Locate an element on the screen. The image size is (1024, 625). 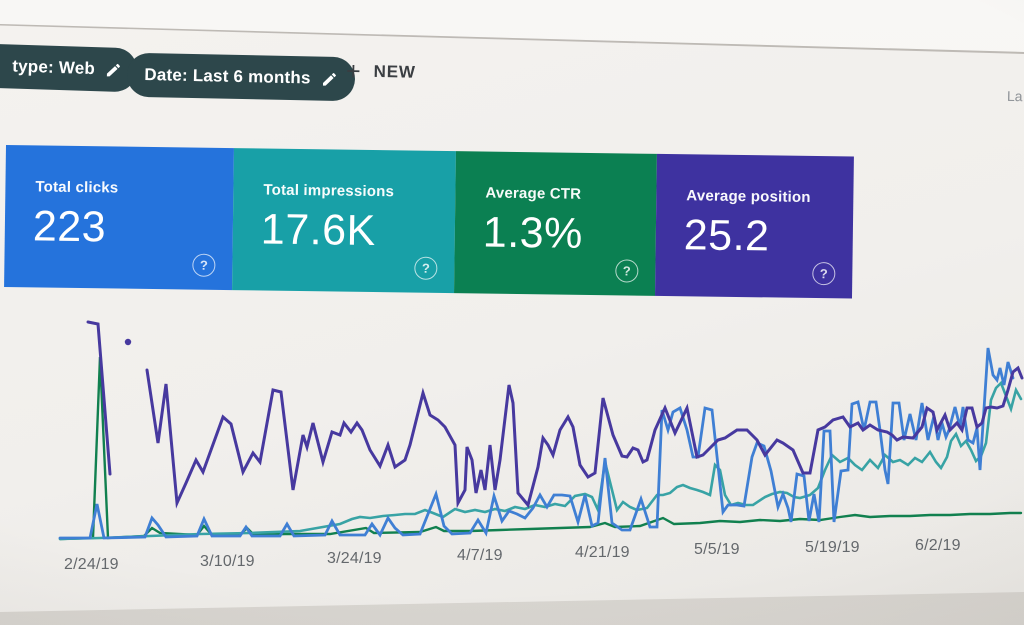
series-point-position is located at coordinates (128, 342).